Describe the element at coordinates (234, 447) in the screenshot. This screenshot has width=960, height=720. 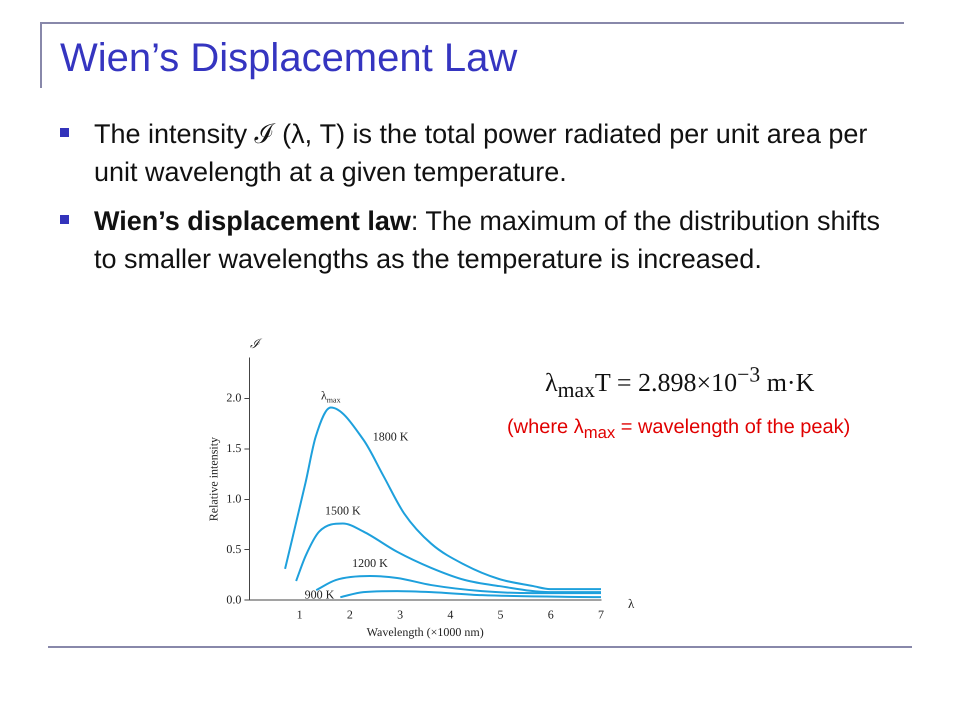
I see `y-tick-label: 1.5` at that location.